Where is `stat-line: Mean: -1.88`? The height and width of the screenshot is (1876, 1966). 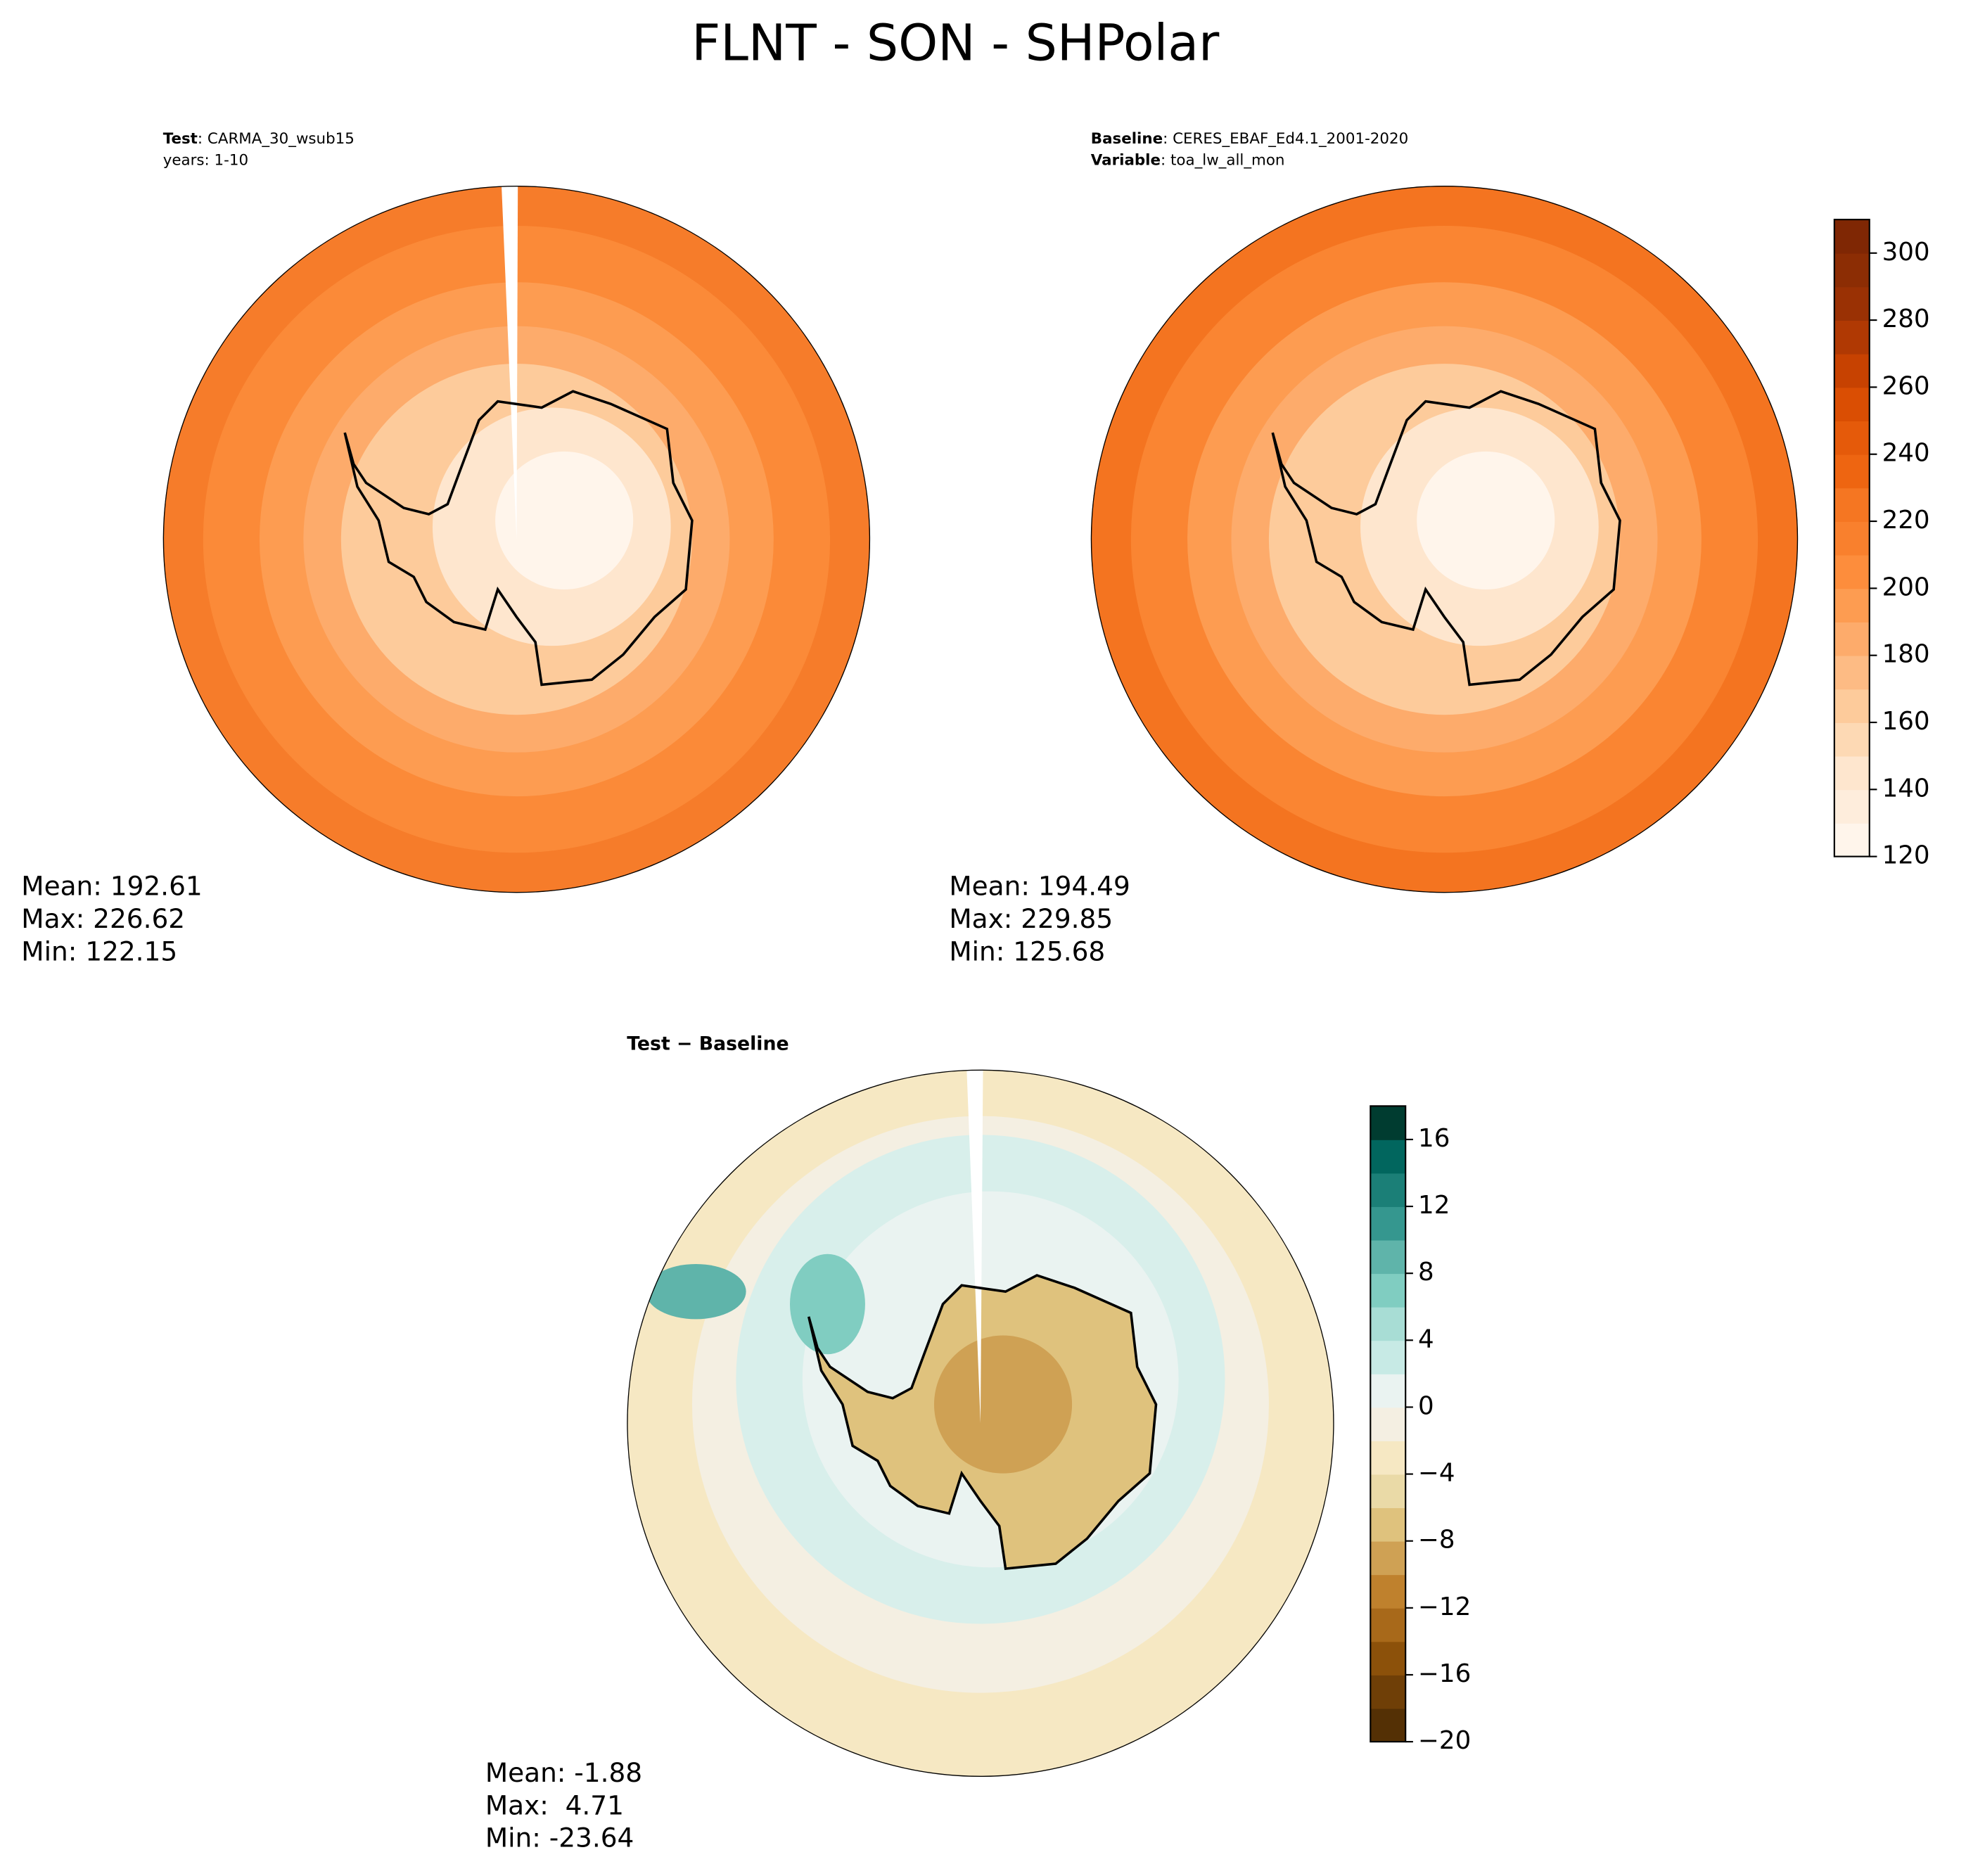 stat-line: Mean: -1.88 is located at coordinates (563, 1773).